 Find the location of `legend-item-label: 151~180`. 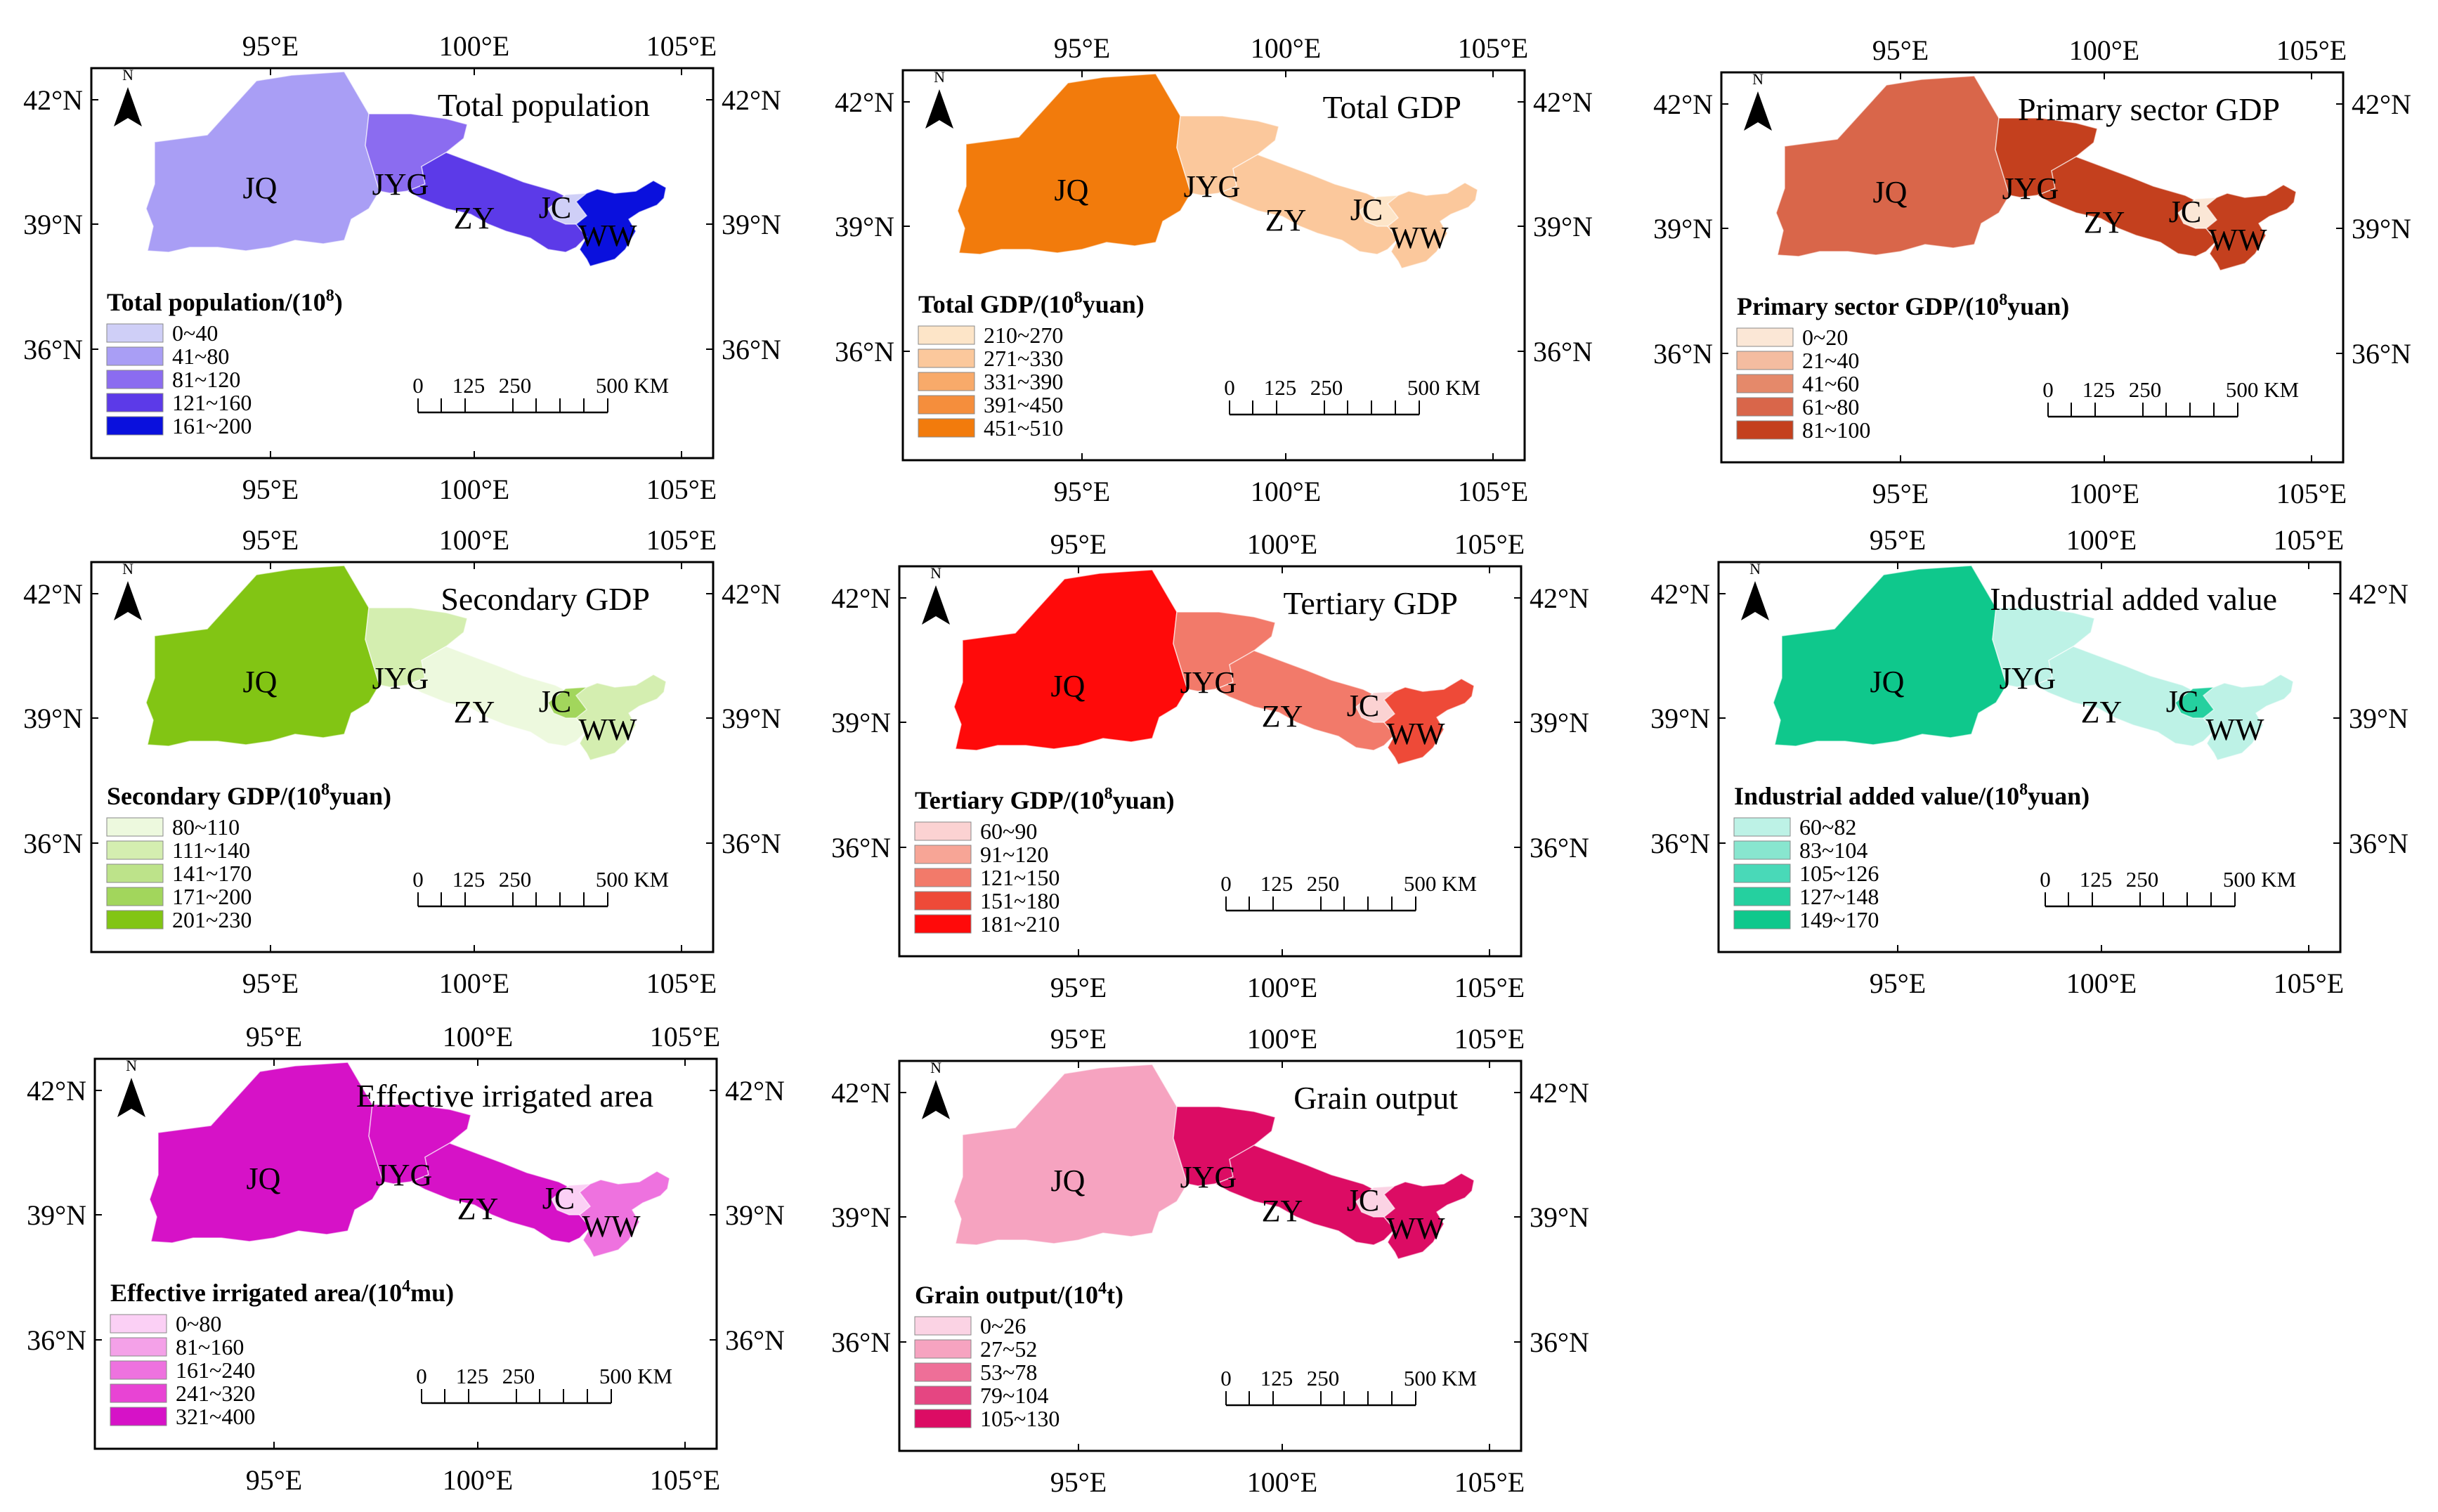

legend-item-label: 151~180 is located at coordinates (1020, 900).